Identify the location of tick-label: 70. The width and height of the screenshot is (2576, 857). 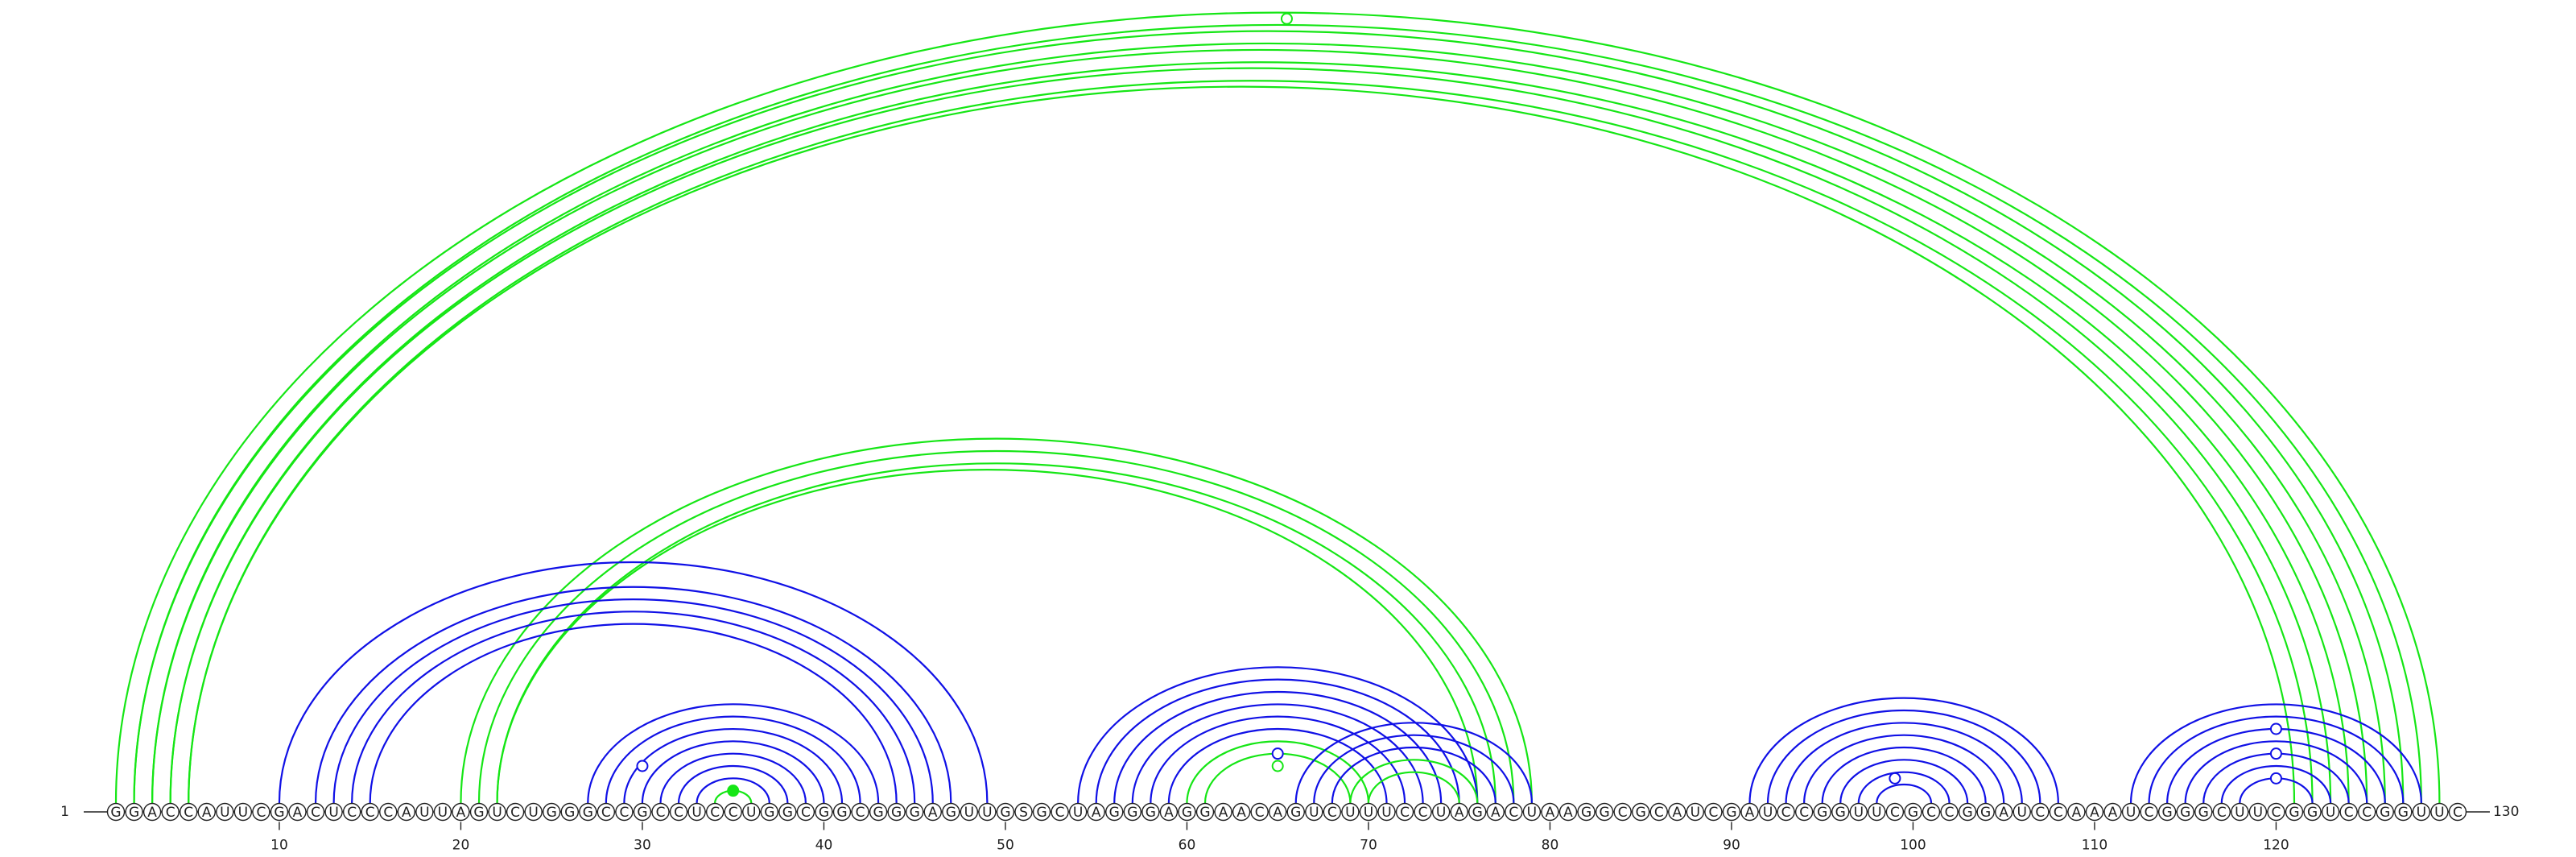
(1368, 846).